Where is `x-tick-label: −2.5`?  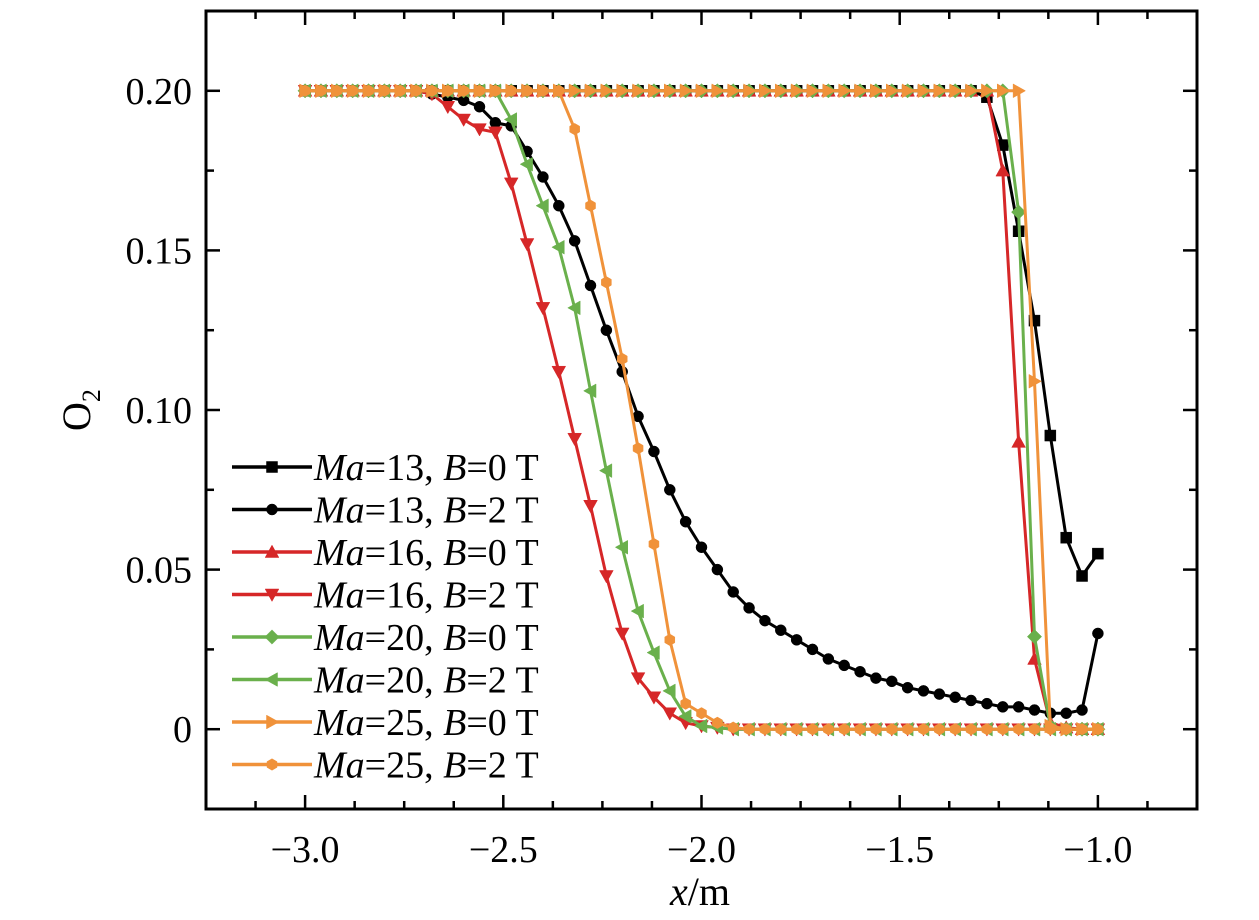 x-tick-label: −2.5 is located at coordinates (503, 850).